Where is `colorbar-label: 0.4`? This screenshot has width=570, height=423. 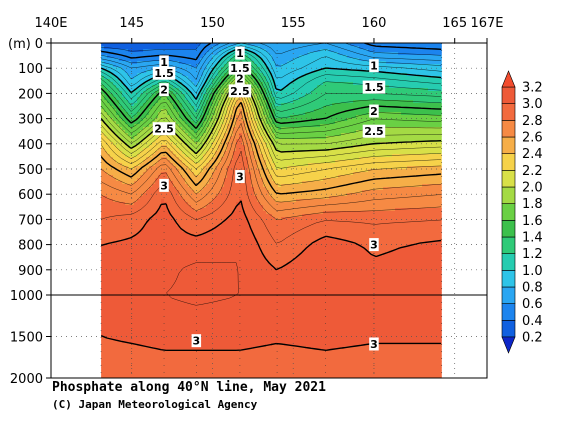
colorbar-label: 0.4 is located at coordinates (532, 321).